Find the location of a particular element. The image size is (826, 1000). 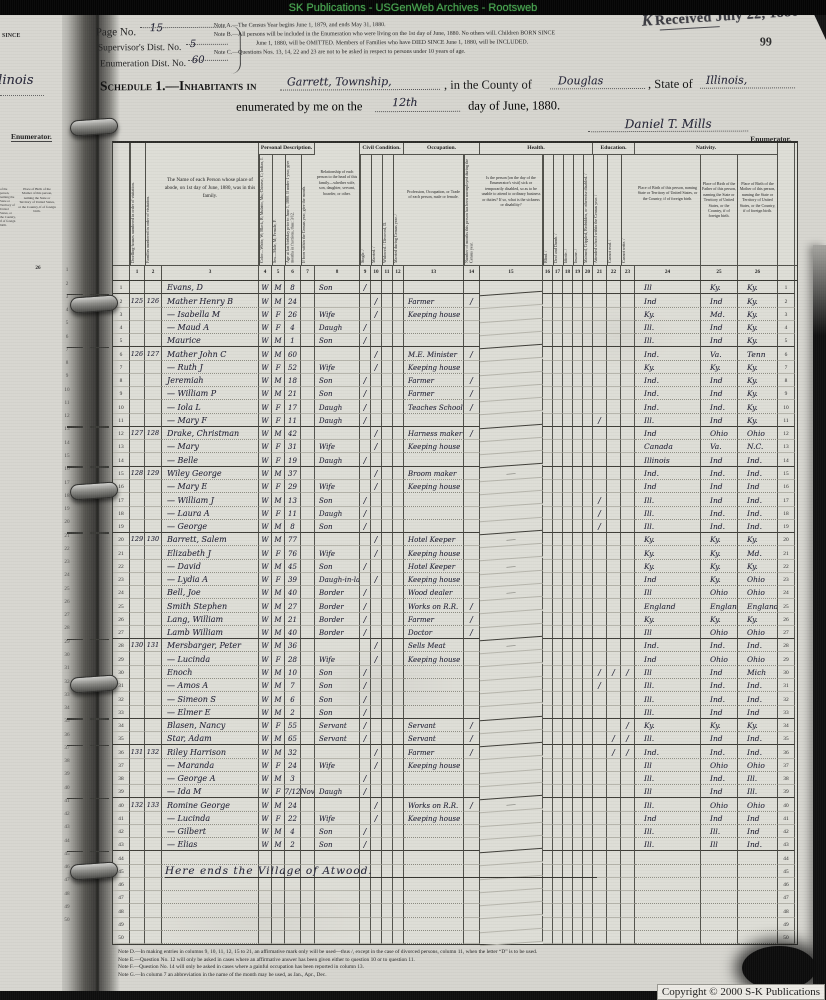

cell-d: 127 is located at coordinates (137, 433).